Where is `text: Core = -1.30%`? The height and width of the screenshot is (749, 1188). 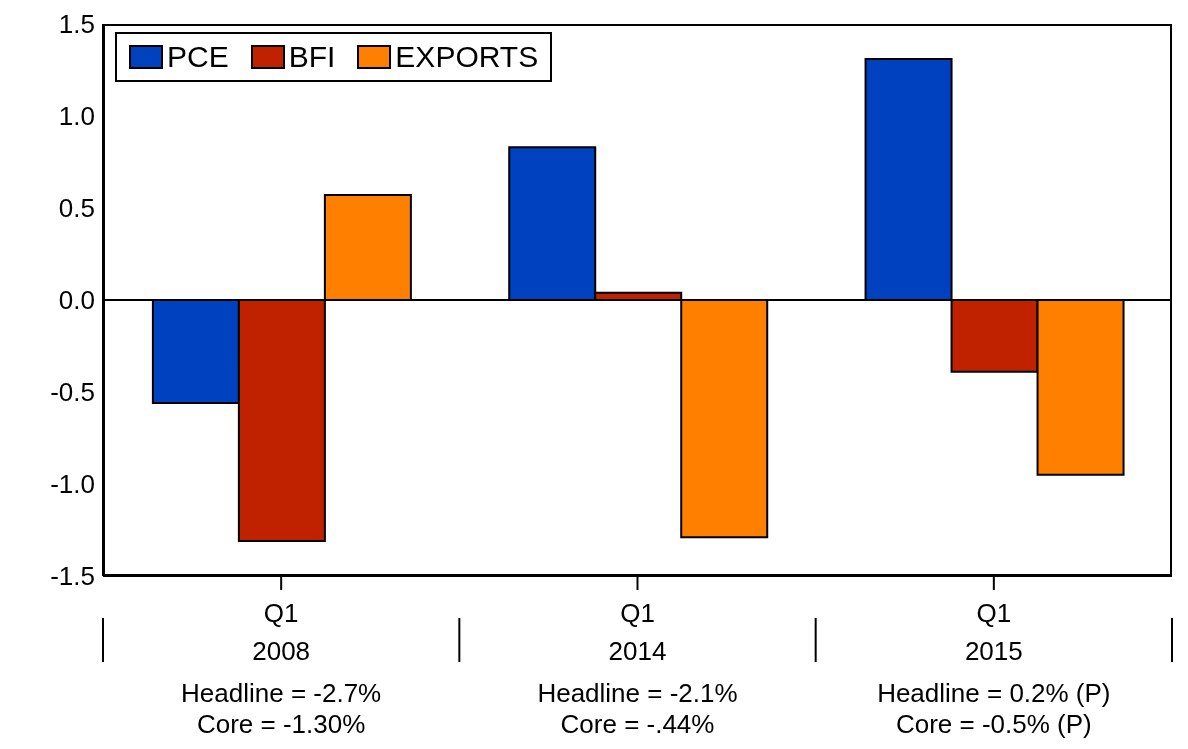 text: Core = -1.30% is located at coordinates (281, 724).